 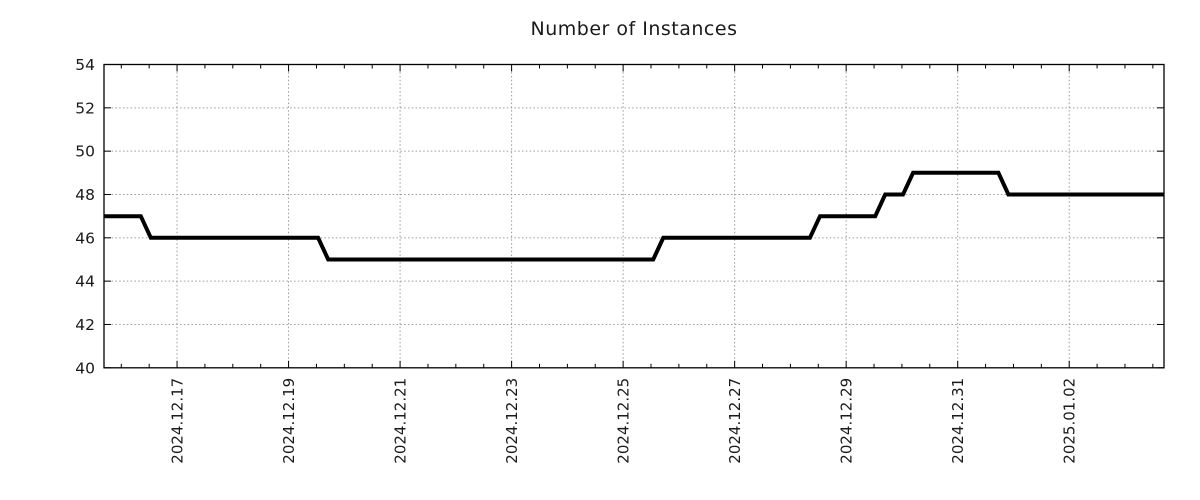 I want to click on x-tick-label: 2024.12.29, so click(x=847, y=421).